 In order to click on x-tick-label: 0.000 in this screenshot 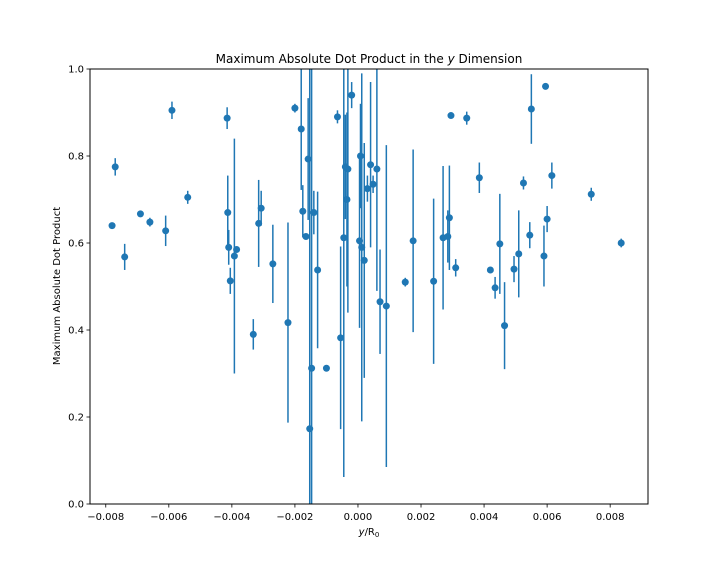, I will do `click(358, 517)`.